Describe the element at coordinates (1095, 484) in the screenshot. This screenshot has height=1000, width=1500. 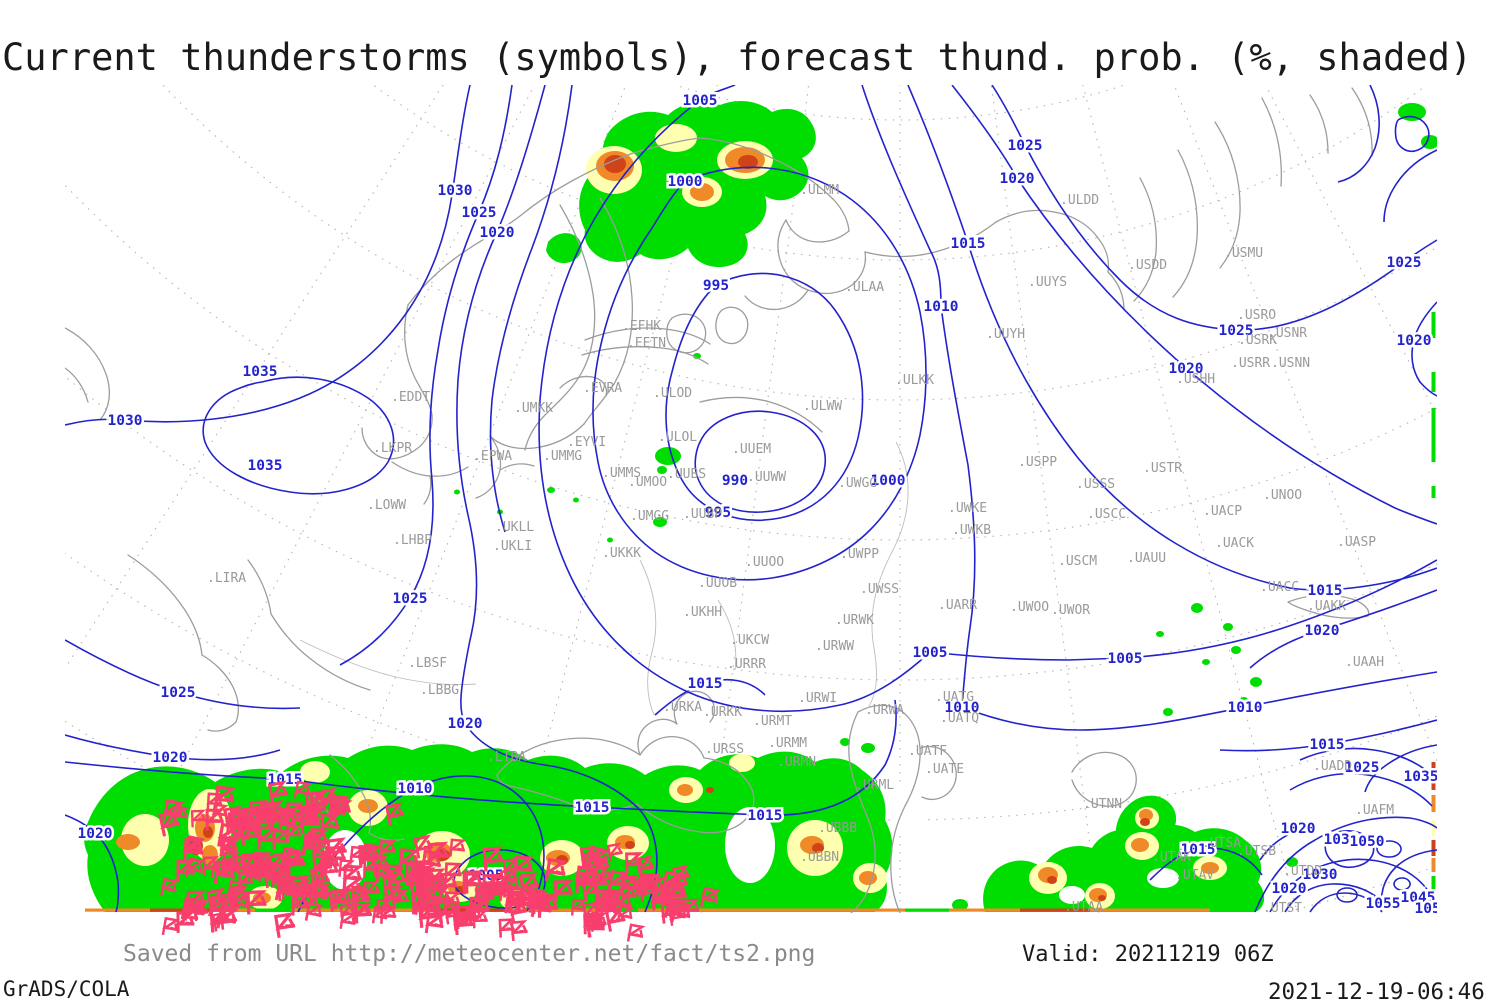
I see `svg-text: .USSS` at that location.